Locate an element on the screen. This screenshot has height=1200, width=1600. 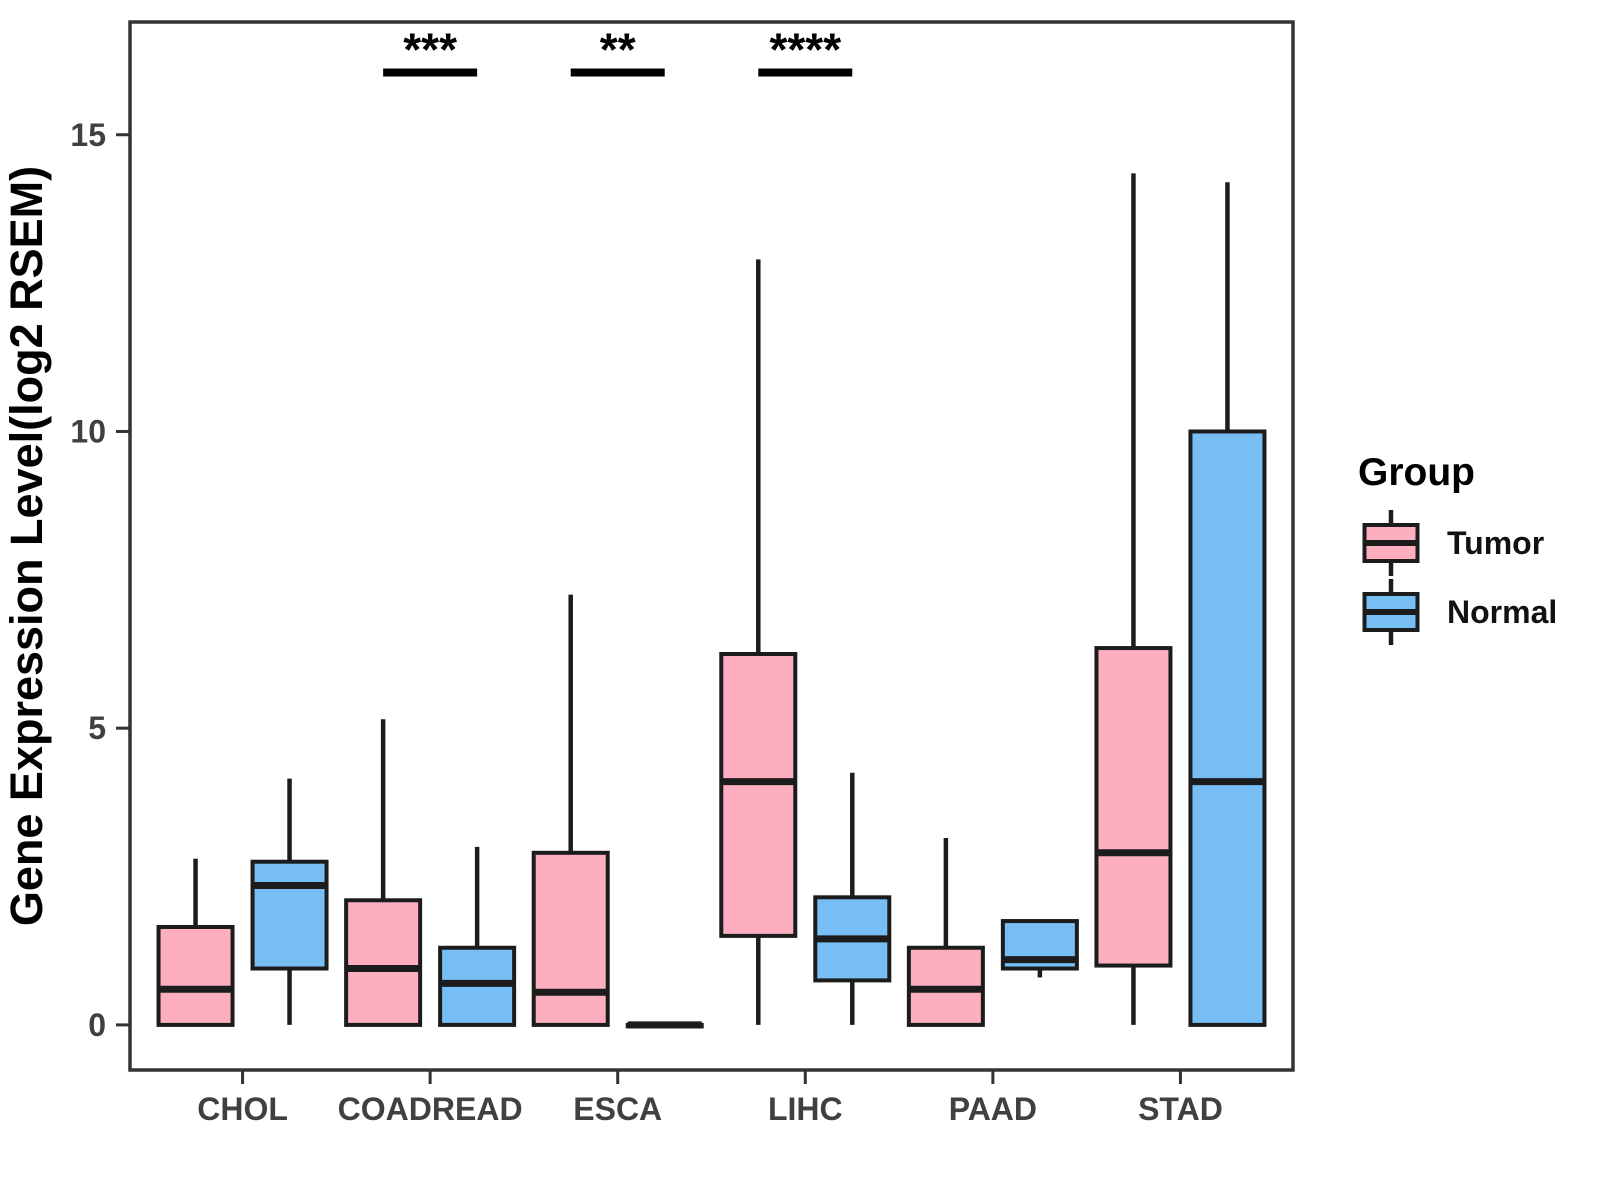
legend-title: Group is located at coordinates (1416, 472).